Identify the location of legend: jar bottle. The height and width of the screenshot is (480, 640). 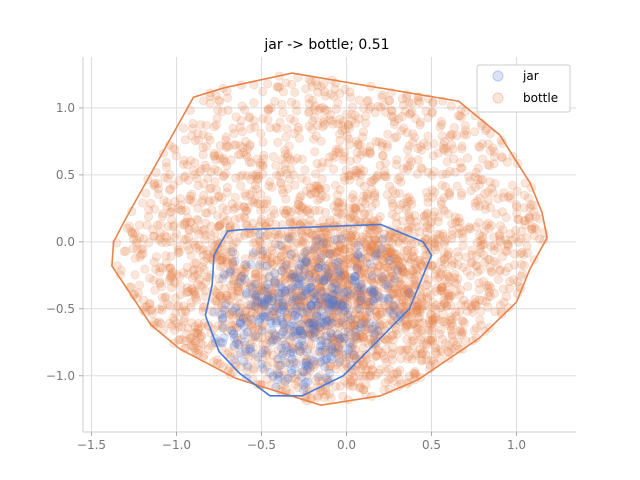
(523, 88).